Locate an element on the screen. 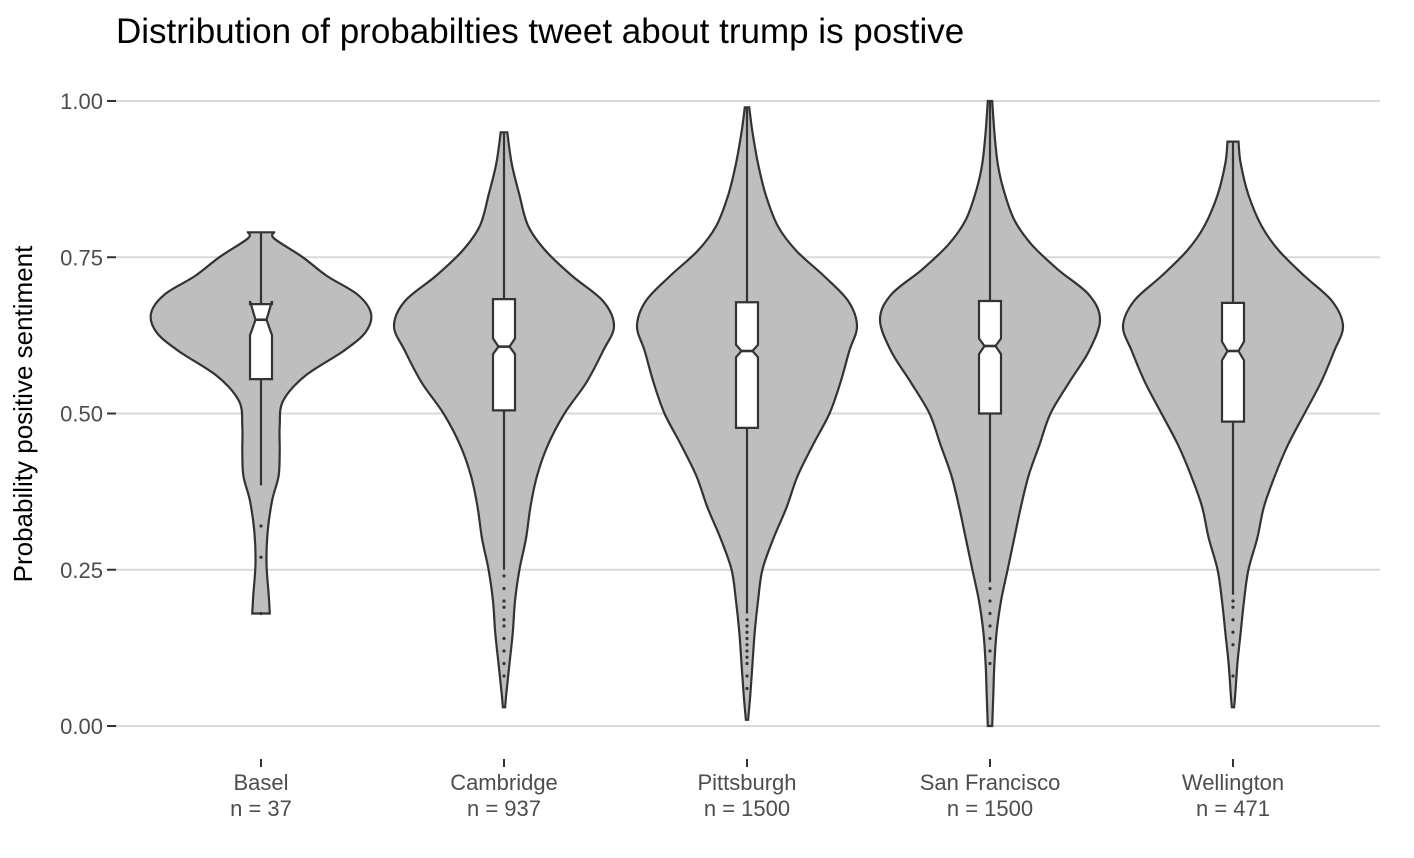  x-tick-label: Basel is located at coordinates (260, 782).